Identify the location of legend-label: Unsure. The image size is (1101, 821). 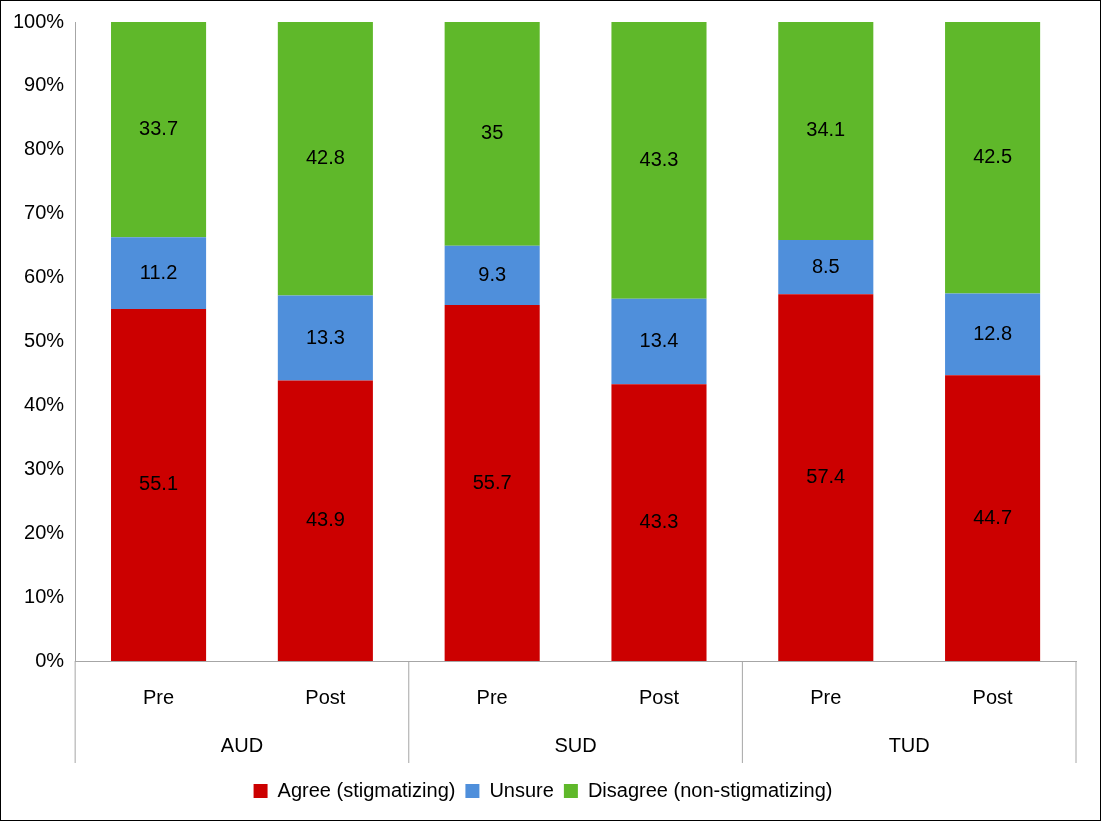
(521, 789).